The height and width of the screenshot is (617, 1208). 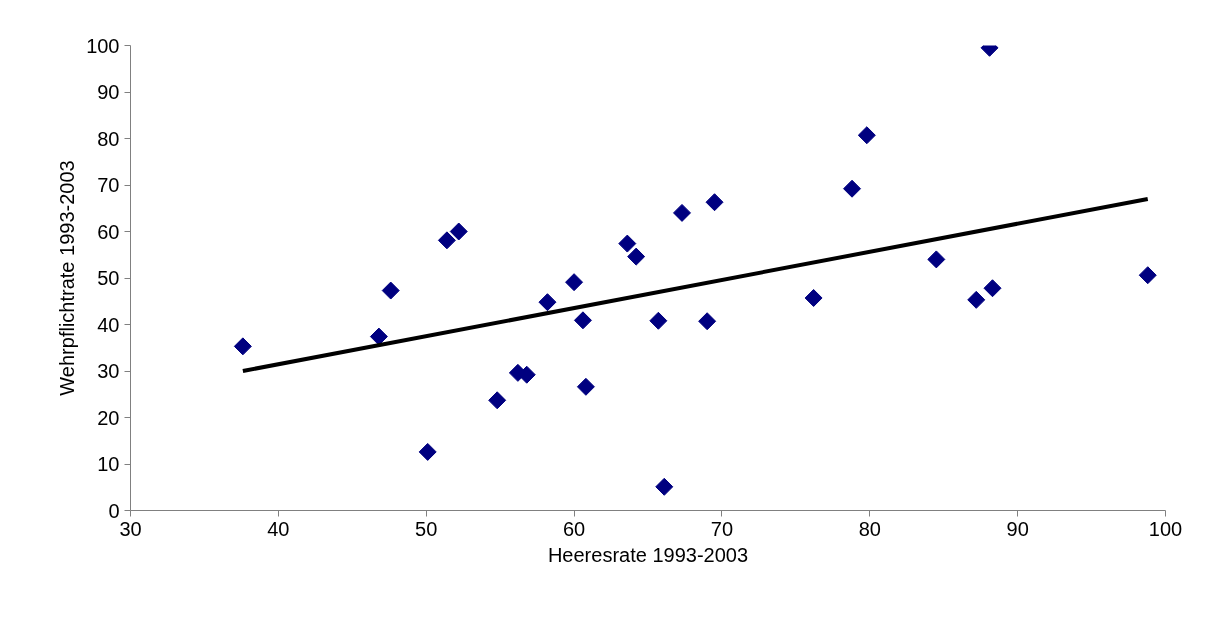 What do you see at coordinates (426, 528) in the screenshot?
I see `x-tick-label: 50` at bounding box center [426, 528].